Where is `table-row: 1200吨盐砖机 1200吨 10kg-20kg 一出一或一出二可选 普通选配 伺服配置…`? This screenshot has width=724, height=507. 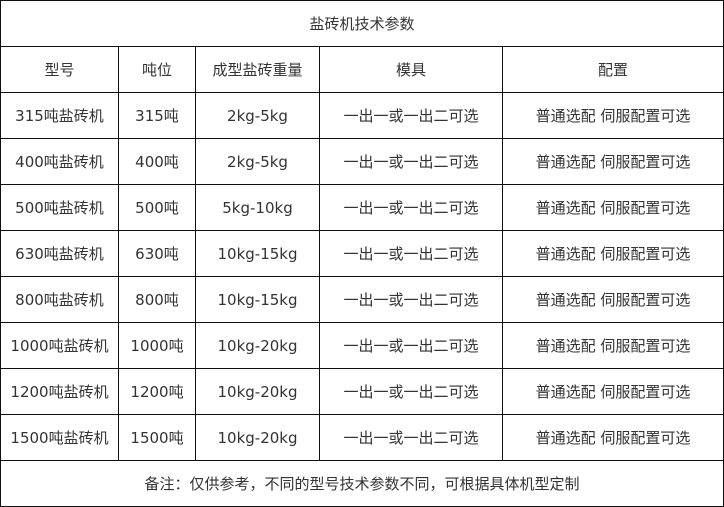
table-row: 1200吨盐砖机 1200吨 10kg-20kg 一出一或一出二可选 普通选配 伺服配置… is located at coordinates (362, 391).